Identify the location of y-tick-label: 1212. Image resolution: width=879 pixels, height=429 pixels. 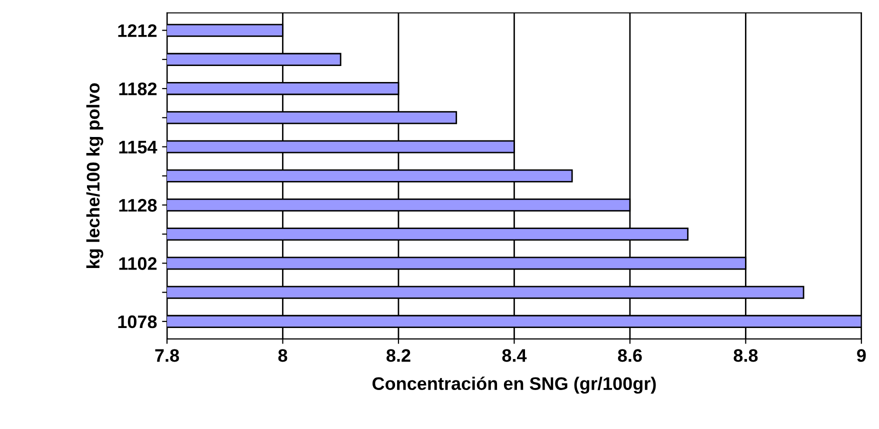
(137, 30).